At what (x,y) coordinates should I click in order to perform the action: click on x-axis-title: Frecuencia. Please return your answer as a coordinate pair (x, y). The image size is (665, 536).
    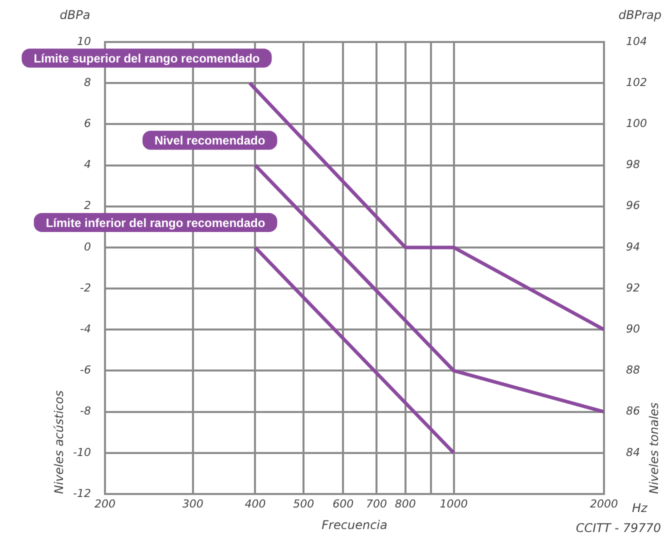
    Looking at the image, I should click on (355, 525).